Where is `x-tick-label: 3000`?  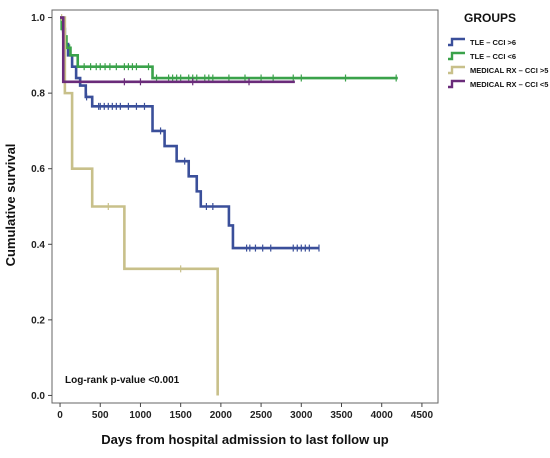 x-tick-label: 3000 is located at coordinates (301, 415).